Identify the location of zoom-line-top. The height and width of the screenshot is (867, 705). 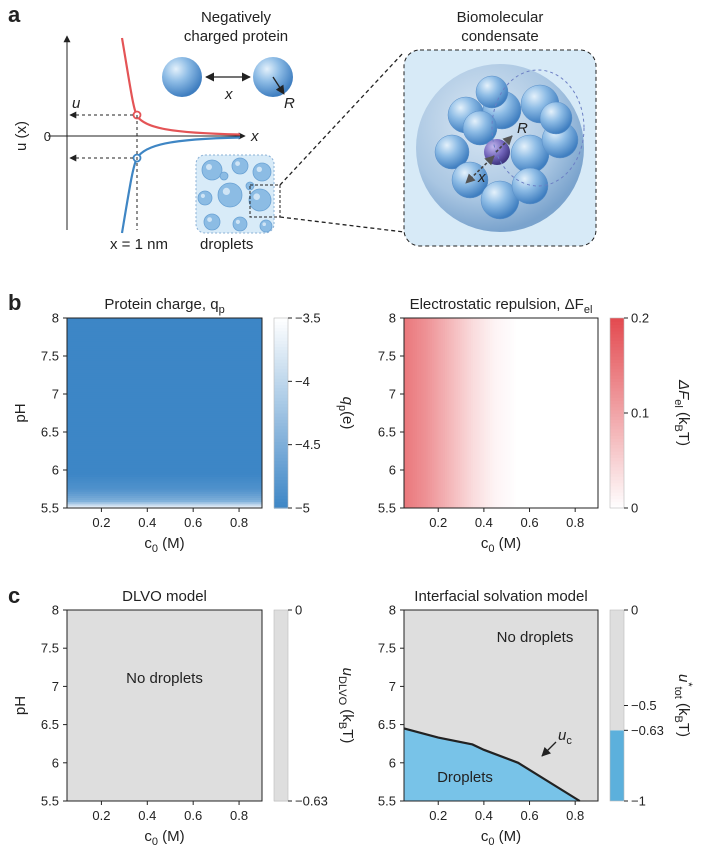
(342, 118).